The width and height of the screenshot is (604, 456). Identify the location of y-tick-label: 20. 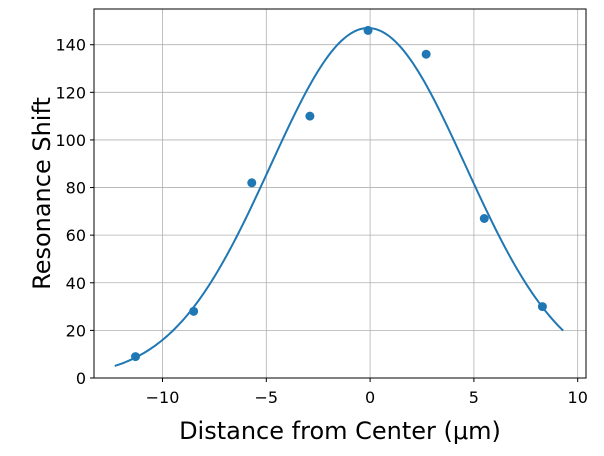
(76, 330).